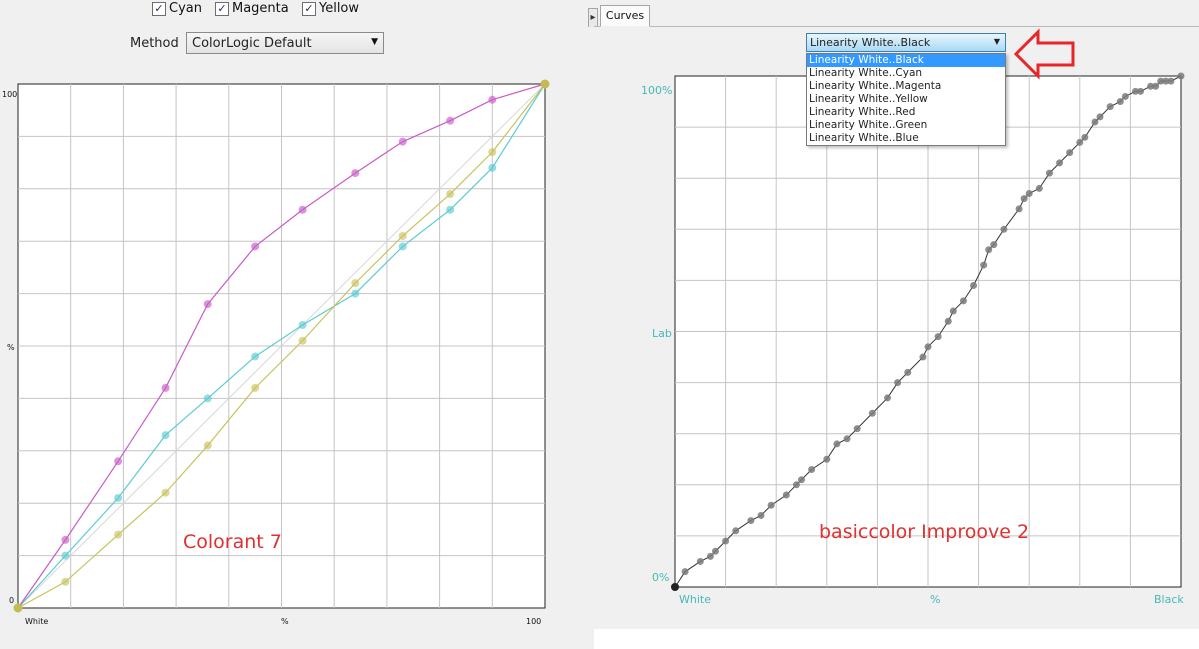 The image size is (1199, 649). Describe the element at coordinates (862, 112) in the screenshot. I see `curve-option: Linearity White..Red` at that location.